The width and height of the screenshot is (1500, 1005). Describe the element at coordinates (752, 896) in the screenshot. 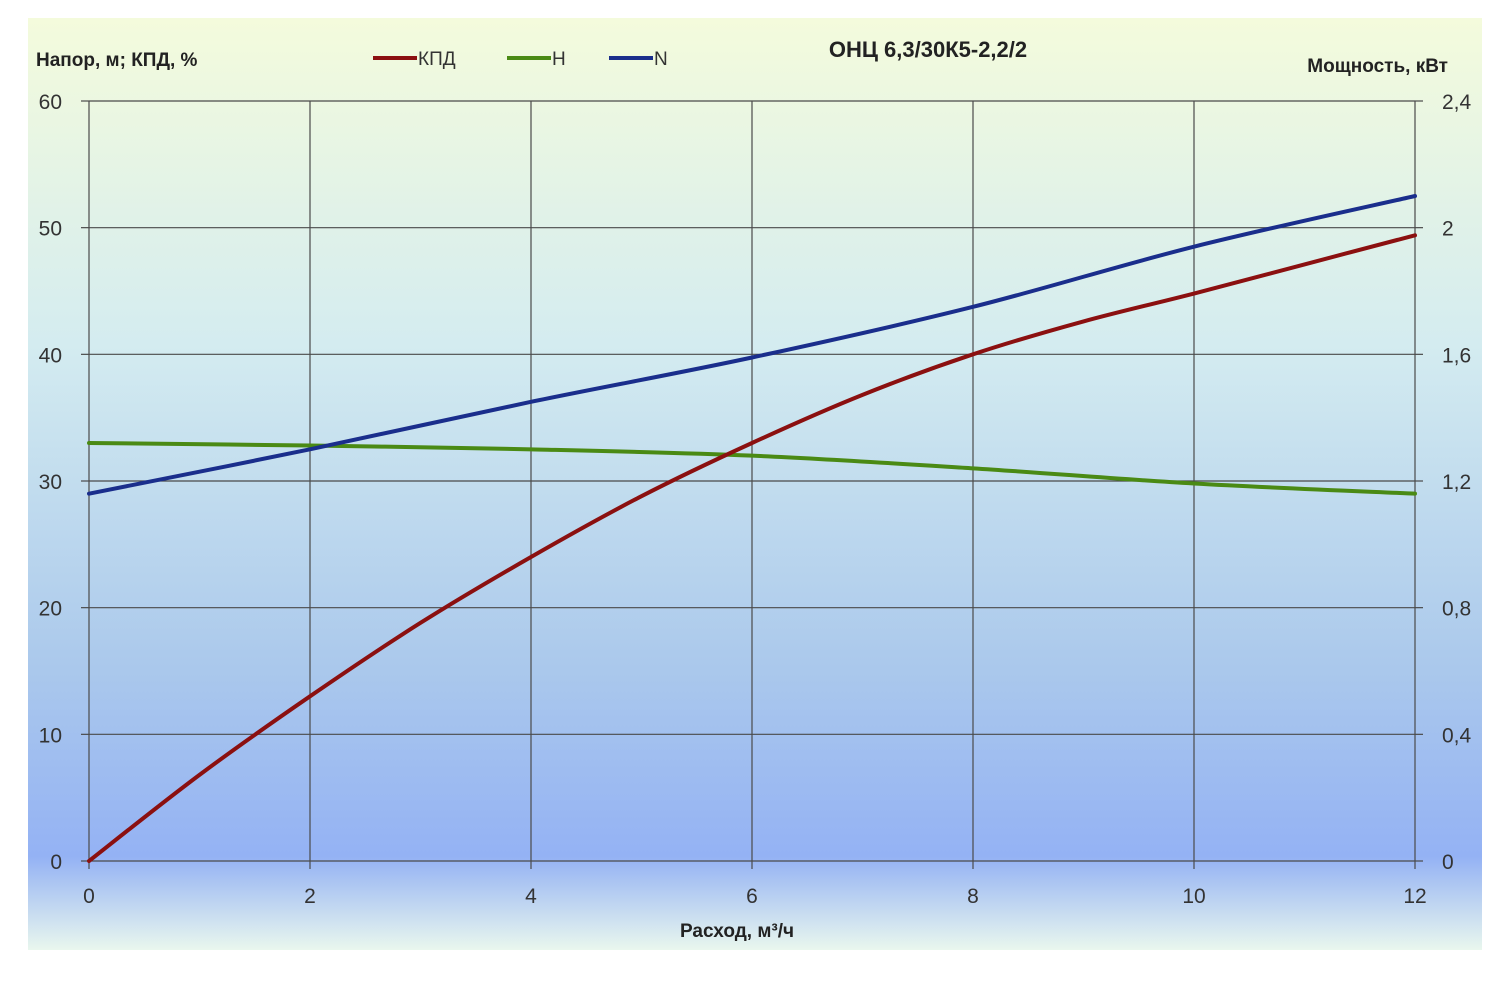

I see `x-tick-label: 6` at that location.